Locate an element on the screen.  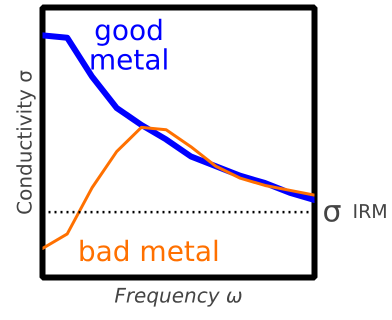
x-axis-title: Frequency ω is located at coordinates (178, 296).